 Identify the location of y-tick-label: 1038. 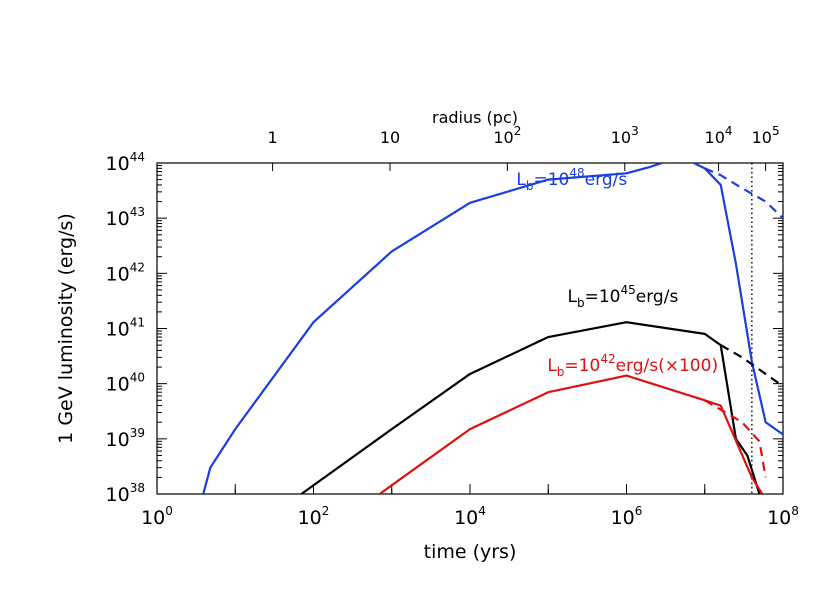
(125, 493).